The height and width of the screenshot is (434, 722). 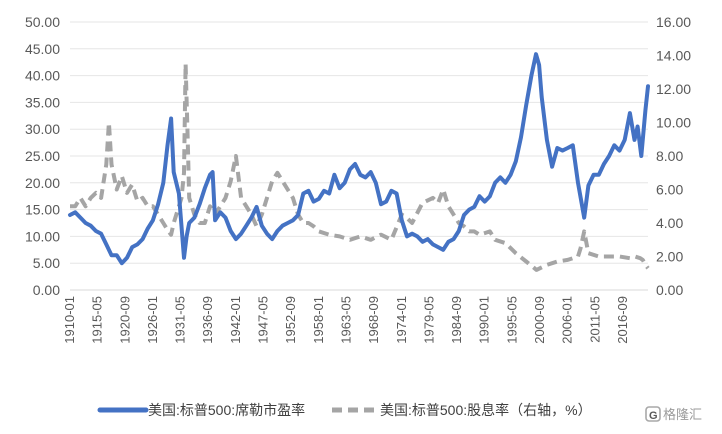 I want to click on x-tick-label: 1963-05, so click(x=345, y=320).